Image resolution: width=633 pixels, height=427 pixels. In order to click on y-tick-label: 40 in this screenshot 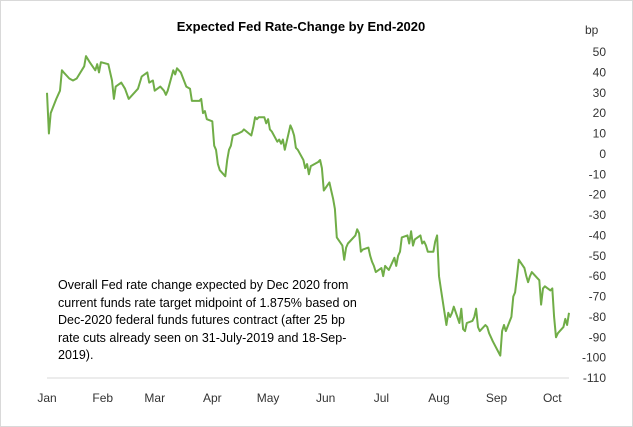, I will do `click(600, 72)`.